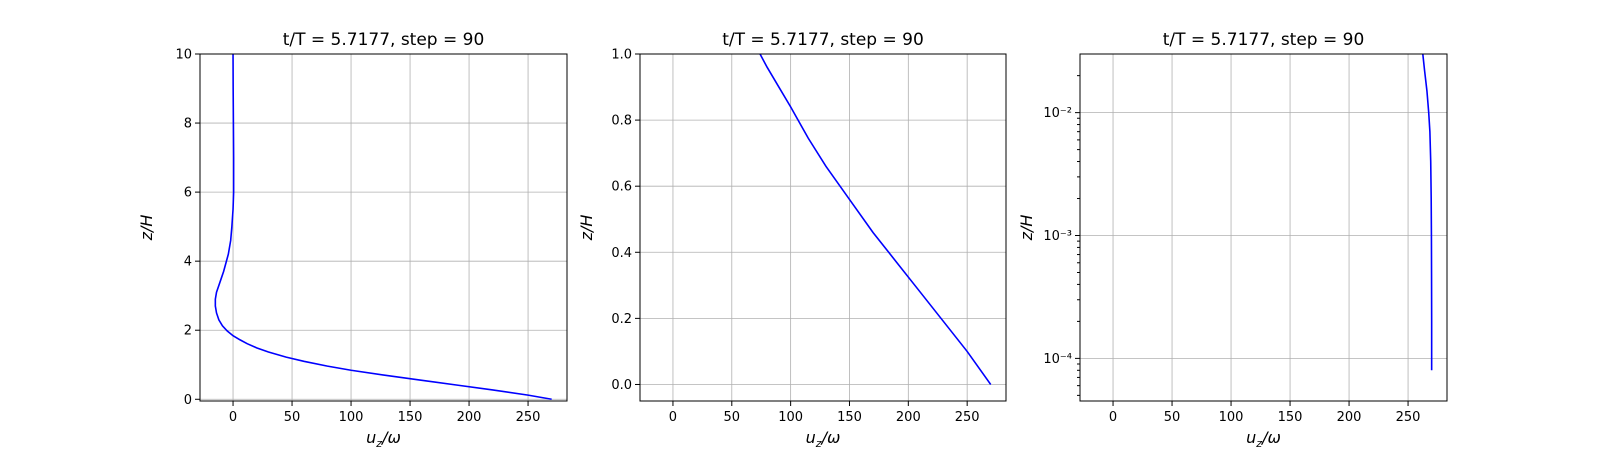 The height and width of the screenshot is (450, 1600). What do you see at coordinates (621, 55) in the screenshot?
I see `y-tick-label: 1.0` at bounding box center [621, 55].